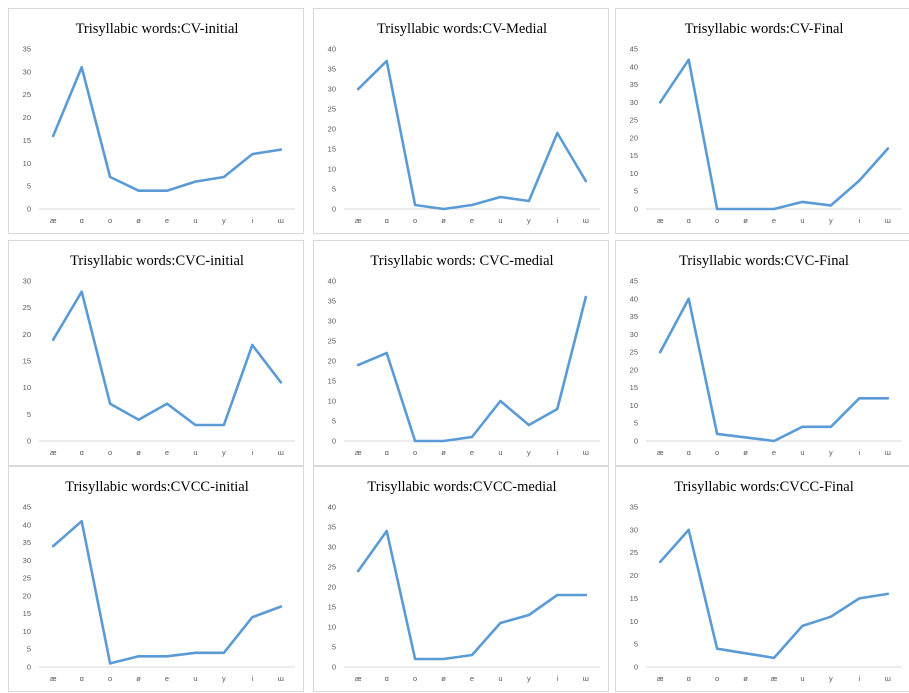 This screenshot has height=693, width=909. Describe the element at coordinates (764, 29) in the screenshot. I see `chart-title: Trisyllabic words:CV-Final` at that location.